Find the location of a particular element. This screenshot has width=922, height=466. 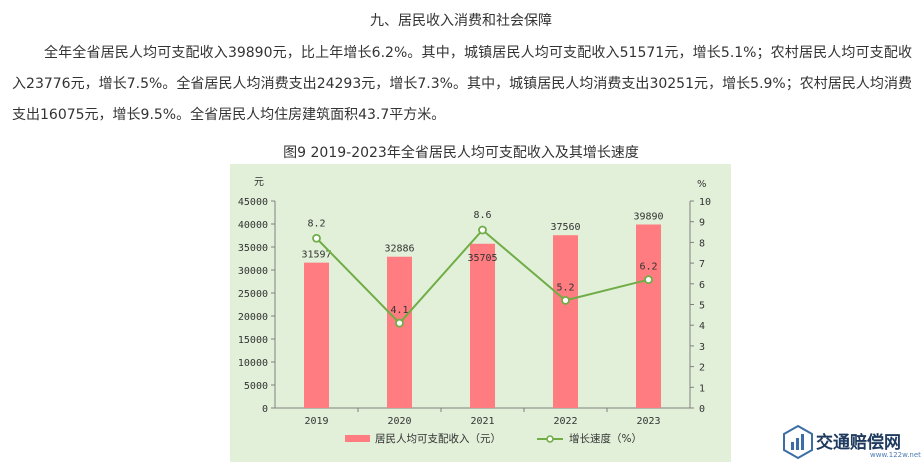

watermark-text: 交通赔偿网 is located at coordinates (858, 443).